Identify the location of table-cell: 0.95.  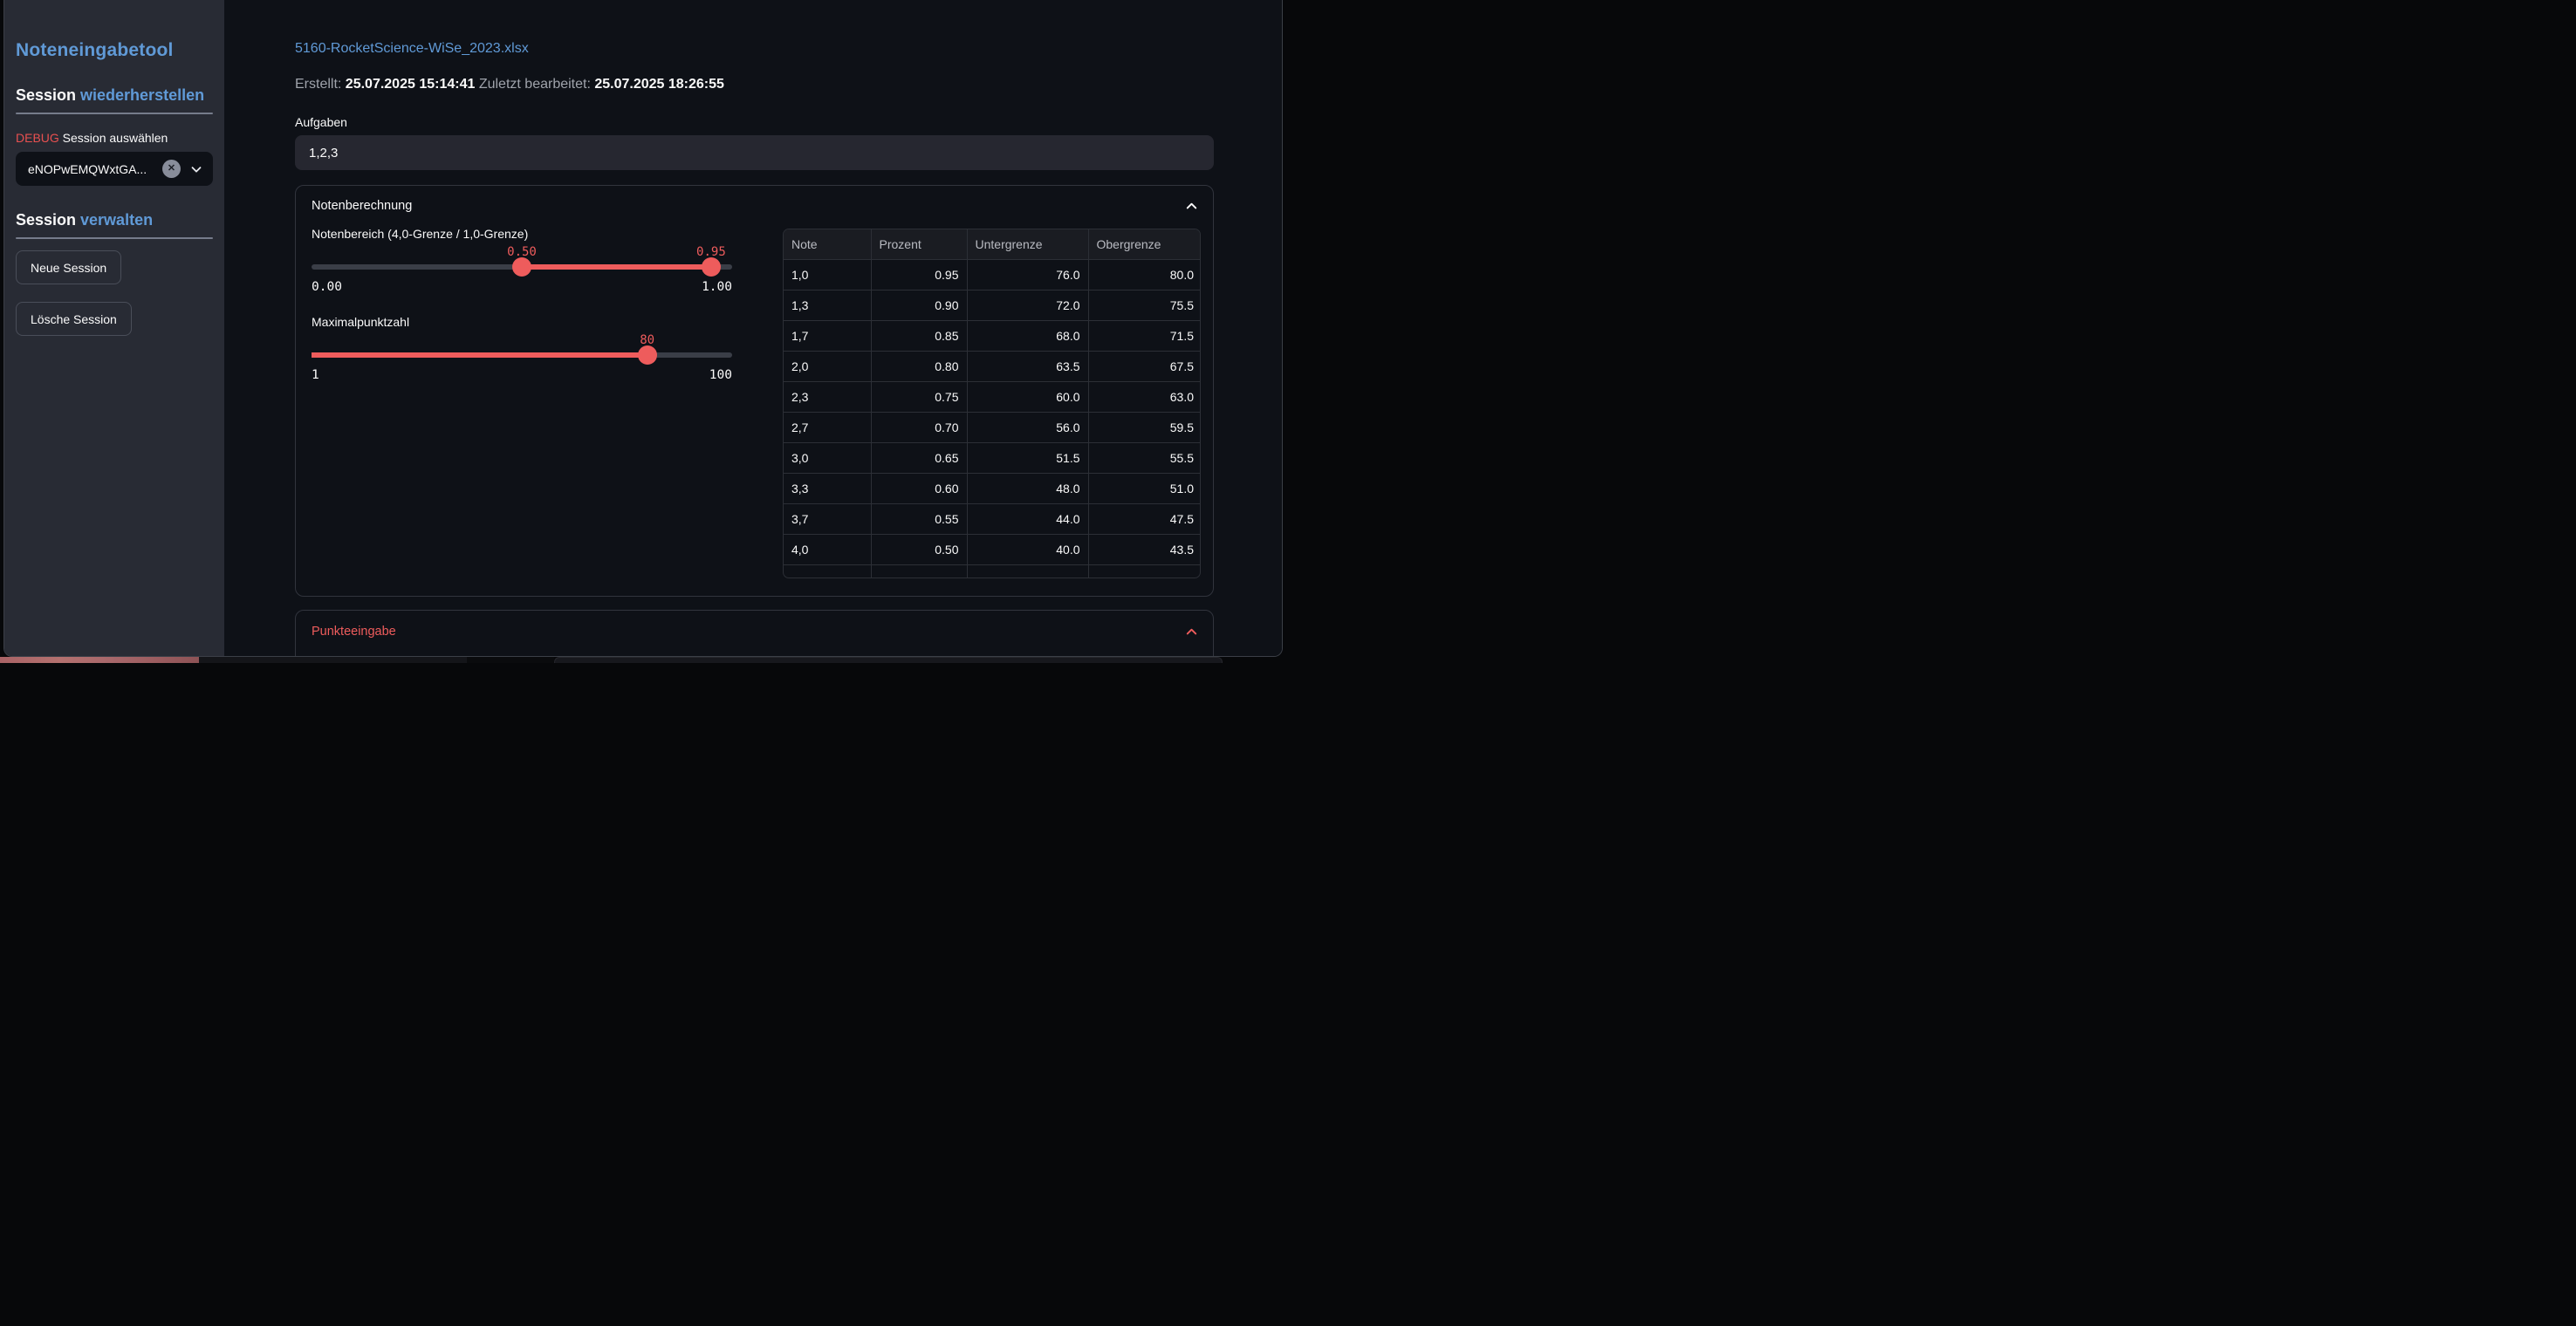
(919, 274).